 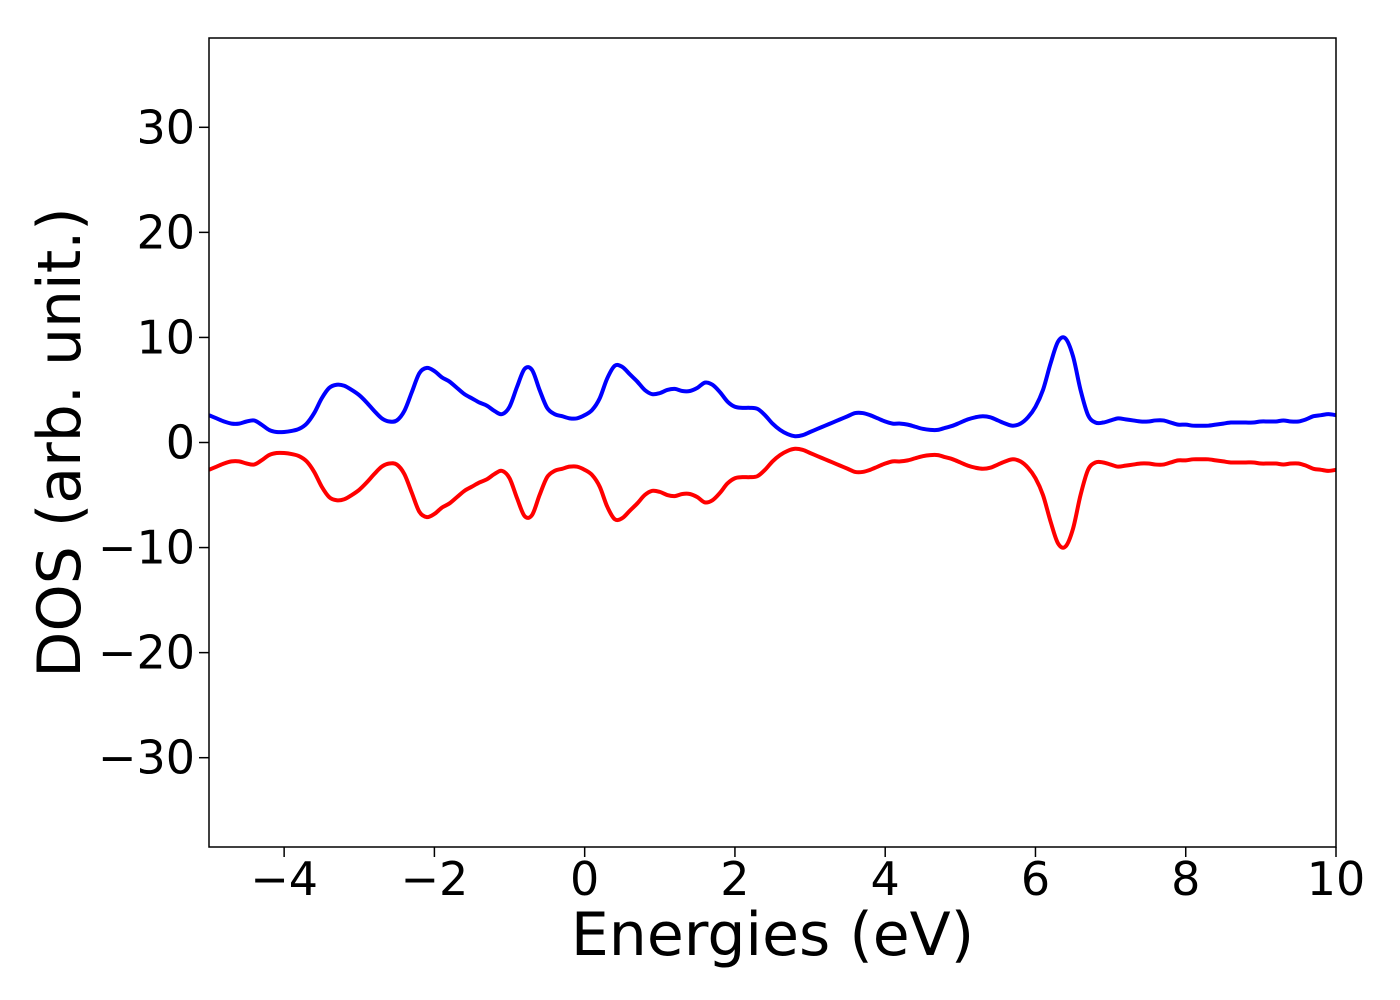 I want to click on x-tick-label: 6, so click(x=1035, y=879).